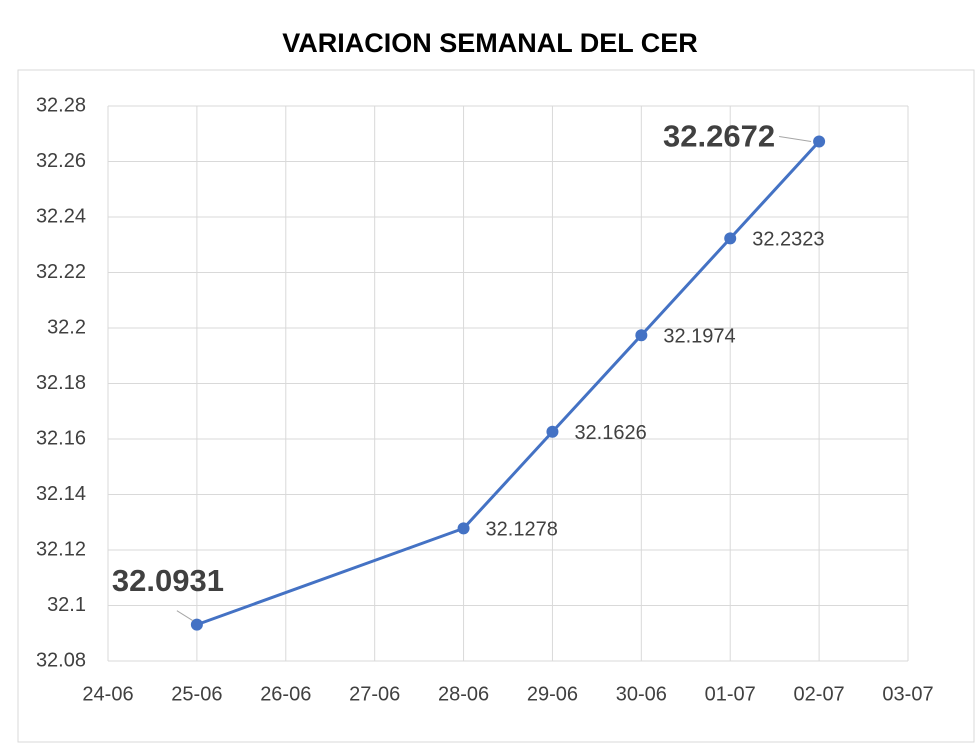 Image resolution: width=980 pixels, height=743 pixels. I want to click on y-tick-label: 32.1, so click(66, 605).